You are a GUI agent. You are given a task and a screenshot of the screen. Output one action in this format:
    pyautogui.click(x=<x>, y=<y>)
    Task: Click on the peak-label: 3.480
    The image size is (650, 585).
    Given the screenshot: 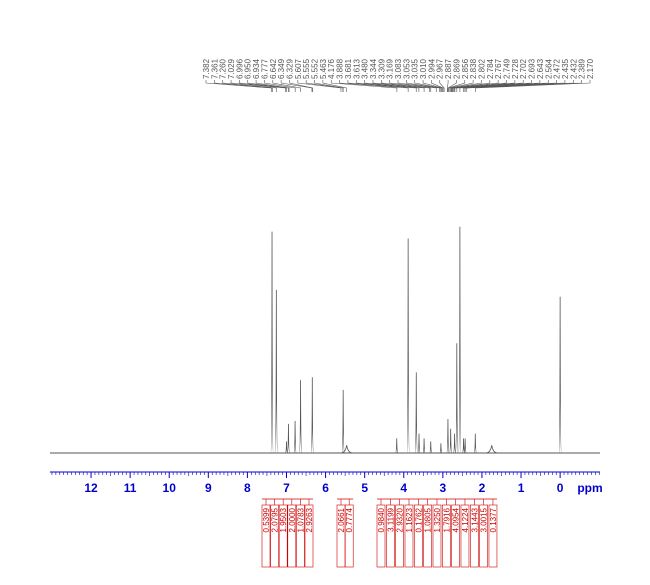 What is the action you would take?
    pyautogui.click(x=365, y=68)
    